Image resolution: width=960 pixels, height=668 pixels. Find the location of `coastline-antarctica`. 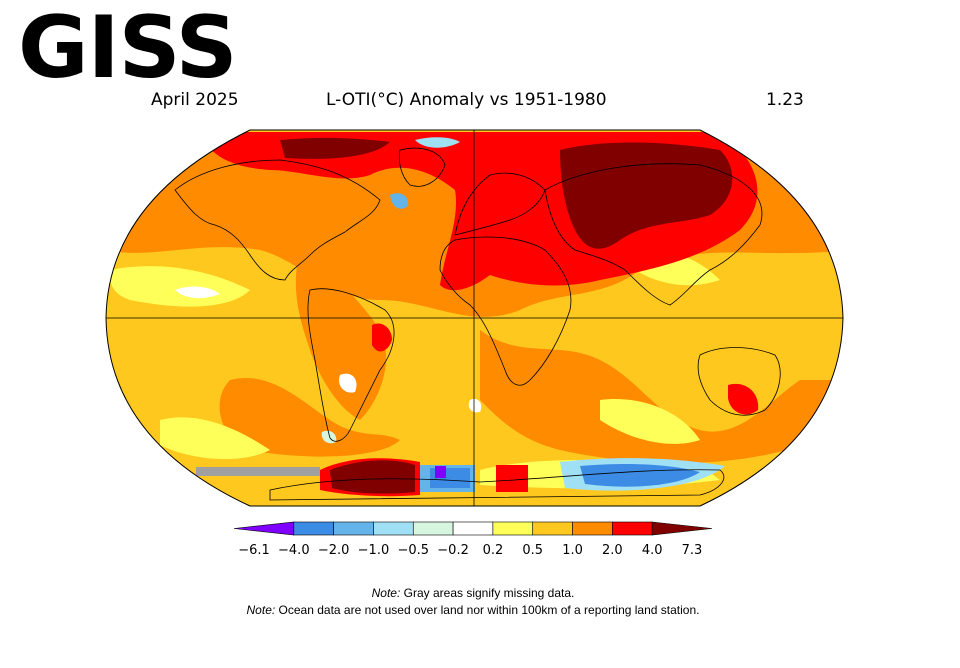

coastline-antarctica is located at coordinates (497, 485).